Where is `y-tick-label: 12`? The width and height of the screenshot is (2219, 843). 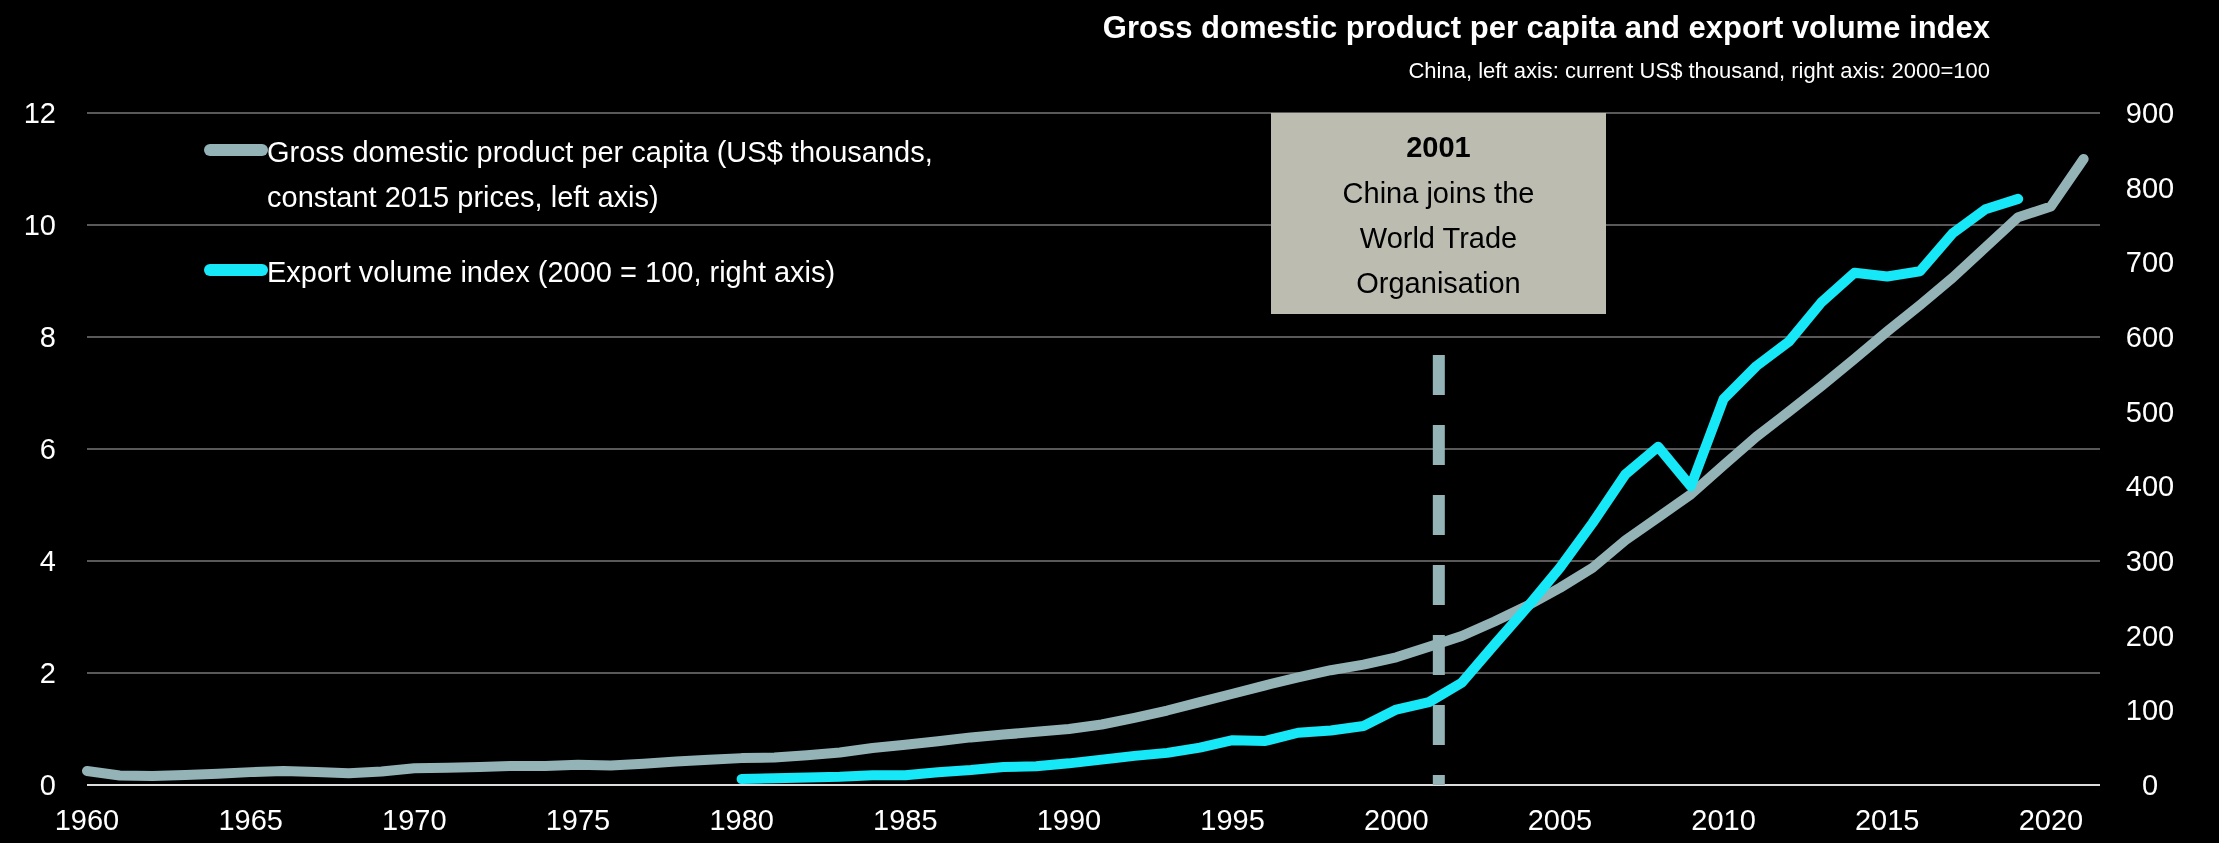
y-tick-label: 12 is located at coordinates (39, 113).